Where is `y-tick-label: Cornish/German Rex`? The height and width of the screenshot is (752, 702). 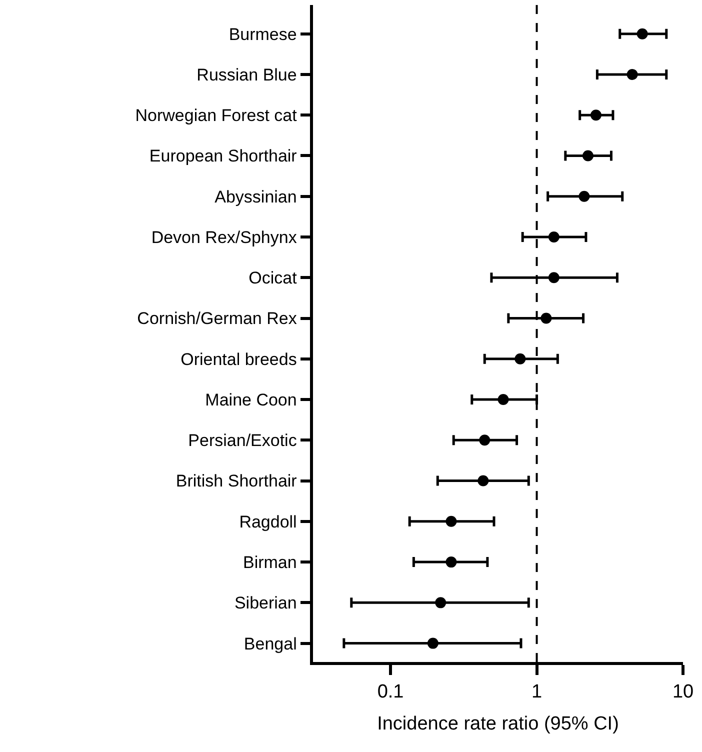
y-tick-label: Cornish/German Rex is located at coordinates (217, 318).